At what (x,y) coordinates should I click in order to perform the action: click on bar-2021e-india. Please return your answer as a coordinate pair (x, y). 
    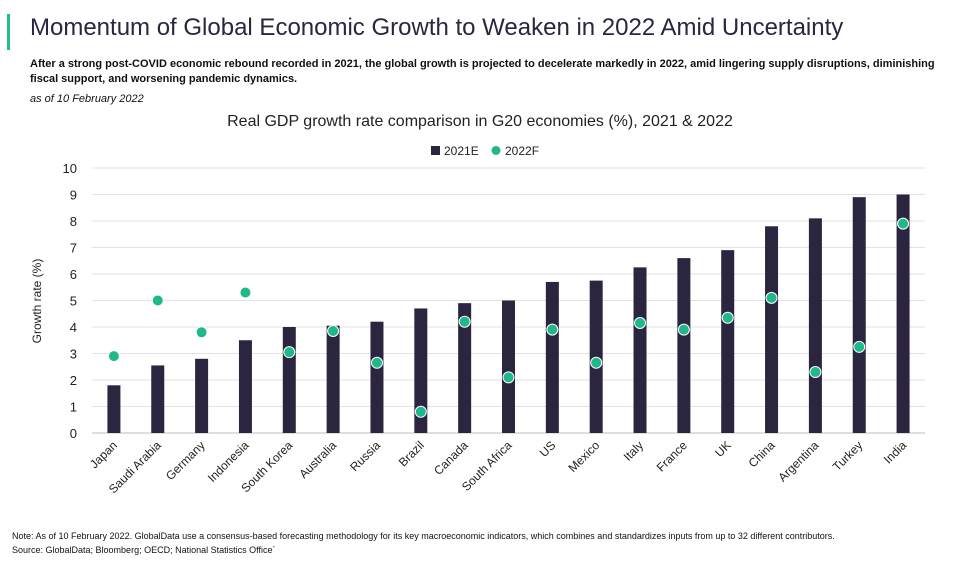
    Looking at the image, I should click on (903, 313).